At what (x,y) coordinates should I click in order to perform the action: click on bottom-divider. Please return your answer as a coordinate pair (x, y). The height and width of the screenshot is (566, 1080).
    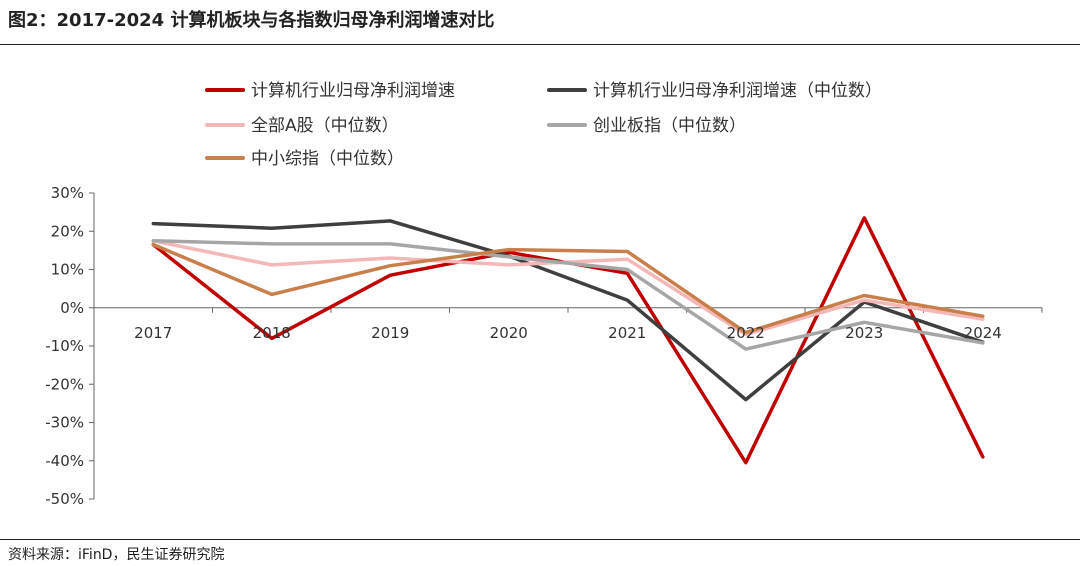
    Looking at the image, I should click on (540, 539).